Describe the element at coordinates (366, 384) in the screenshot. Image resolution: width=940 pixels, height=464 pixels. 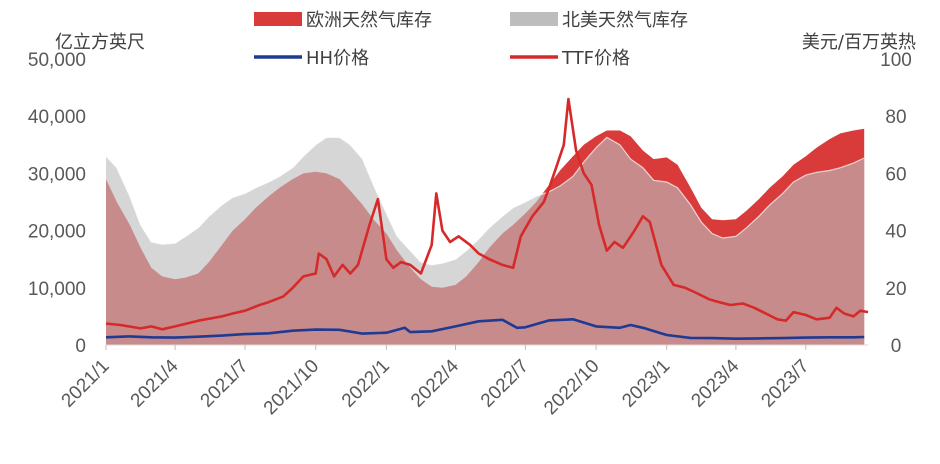
I see `x-tick-label: 2022/1` at that location.